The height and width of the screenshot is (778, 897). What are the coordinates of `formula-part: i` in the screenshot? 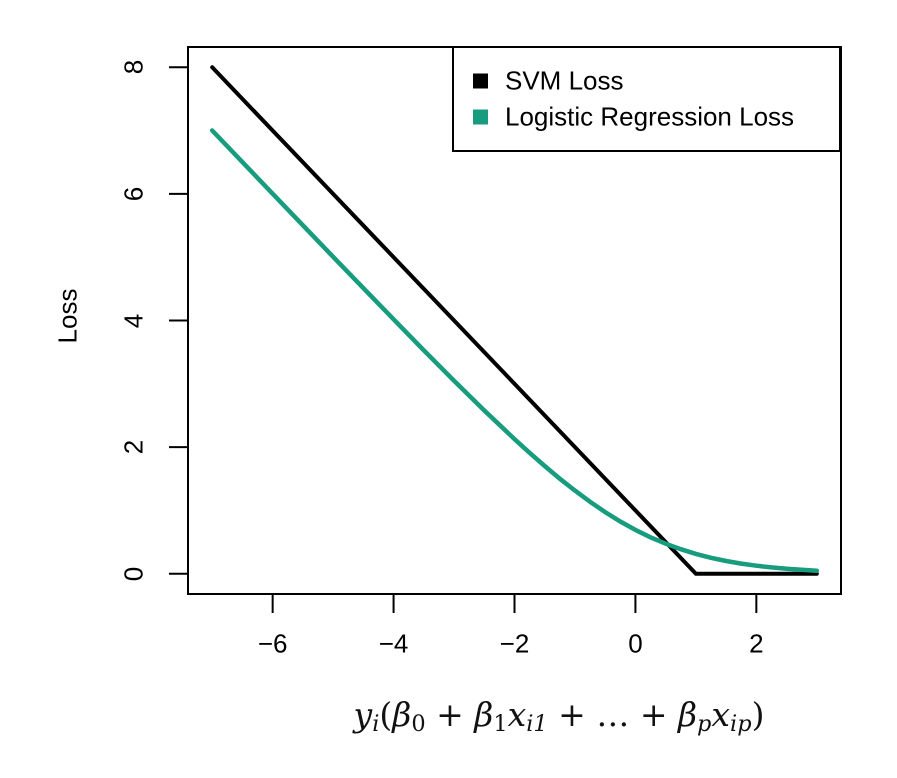 It's located at (376, 723).